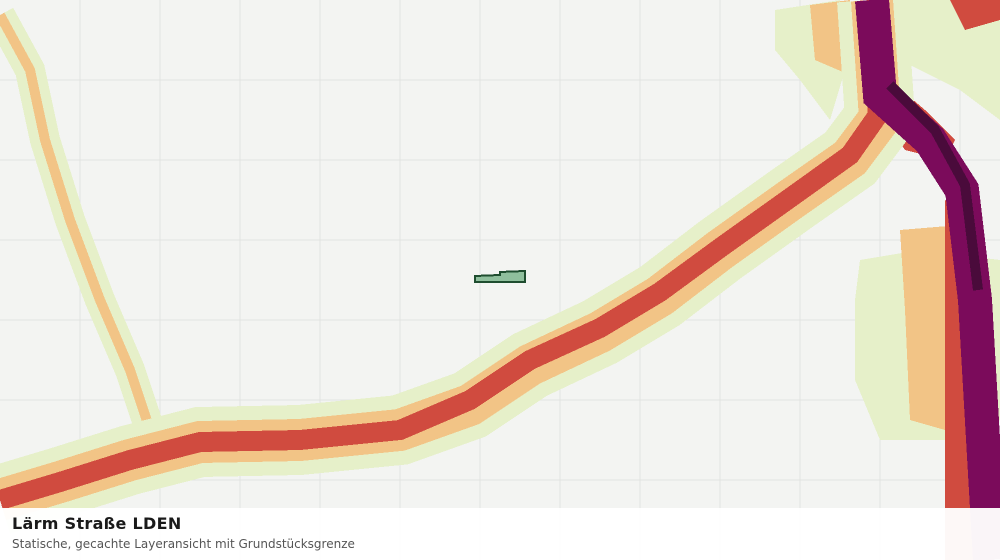 This screenshot has width=1000, height=560. What do you see at coordinates (82, 221) in the screenshot?
I see `minor-road-noise` at bounding box center [82, 221].